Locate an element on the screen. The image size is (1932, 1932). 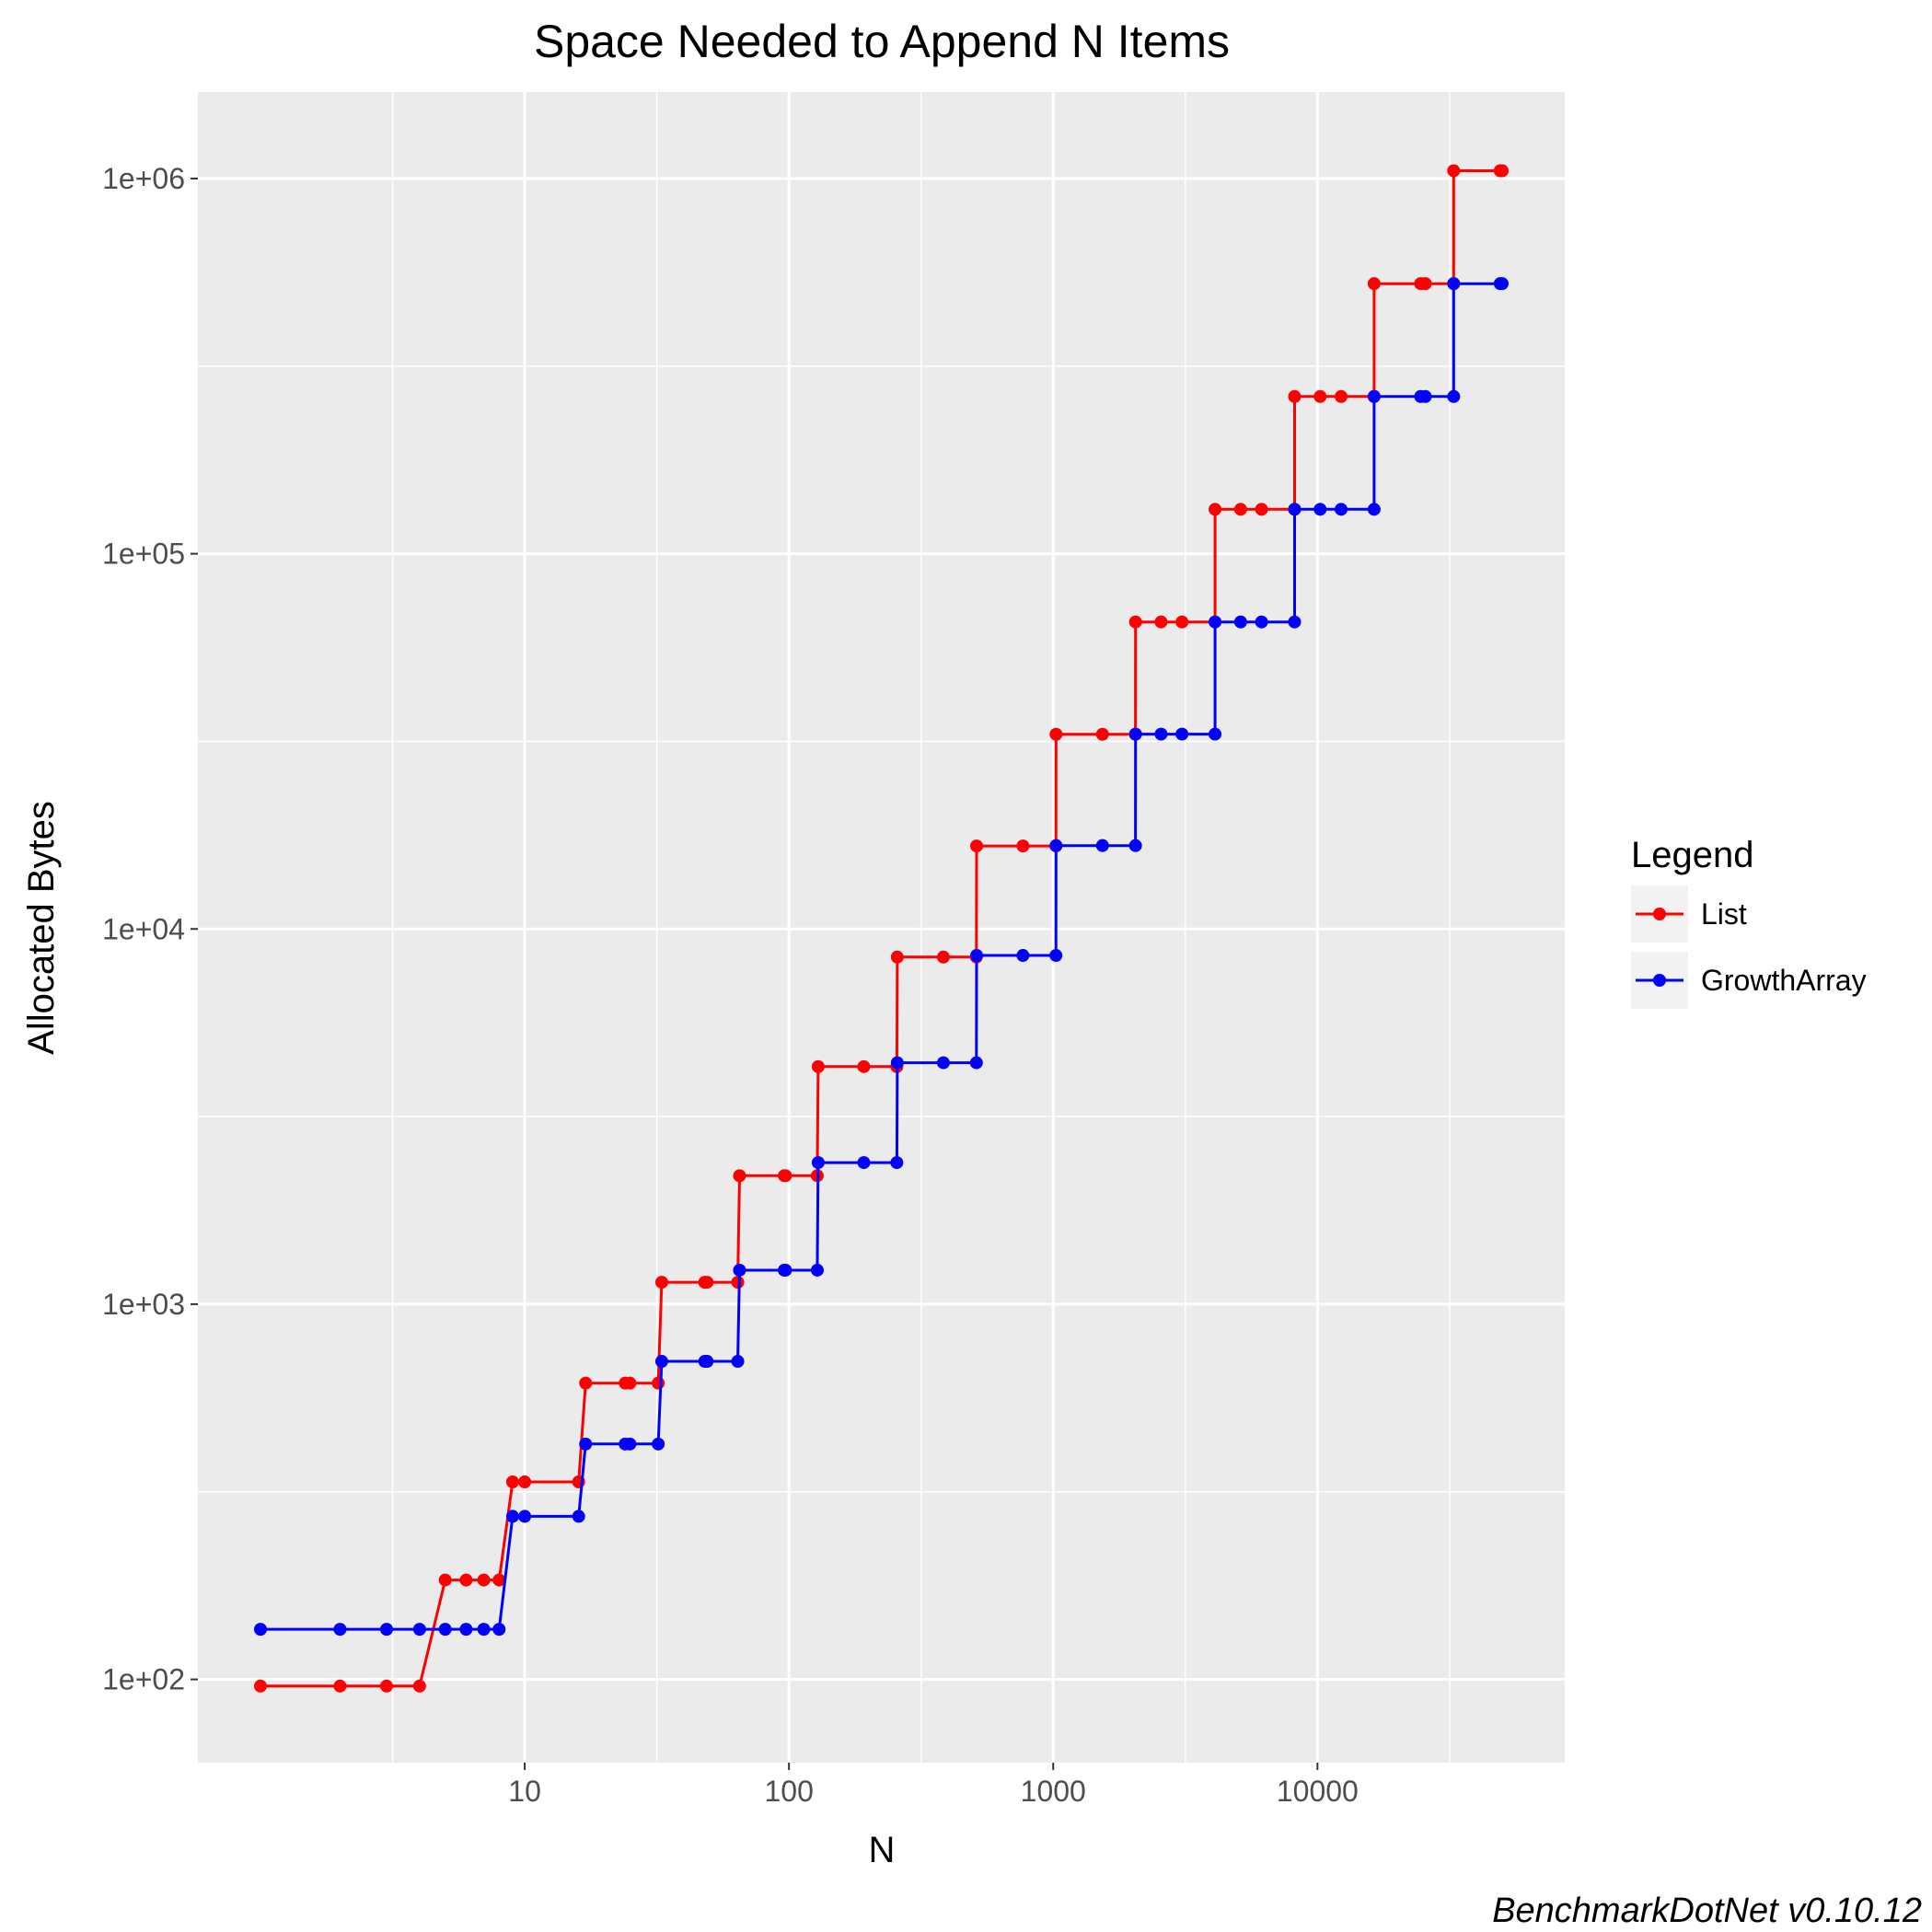
y-tick-label: 1e+02 is located at coordinates (144, 1680).